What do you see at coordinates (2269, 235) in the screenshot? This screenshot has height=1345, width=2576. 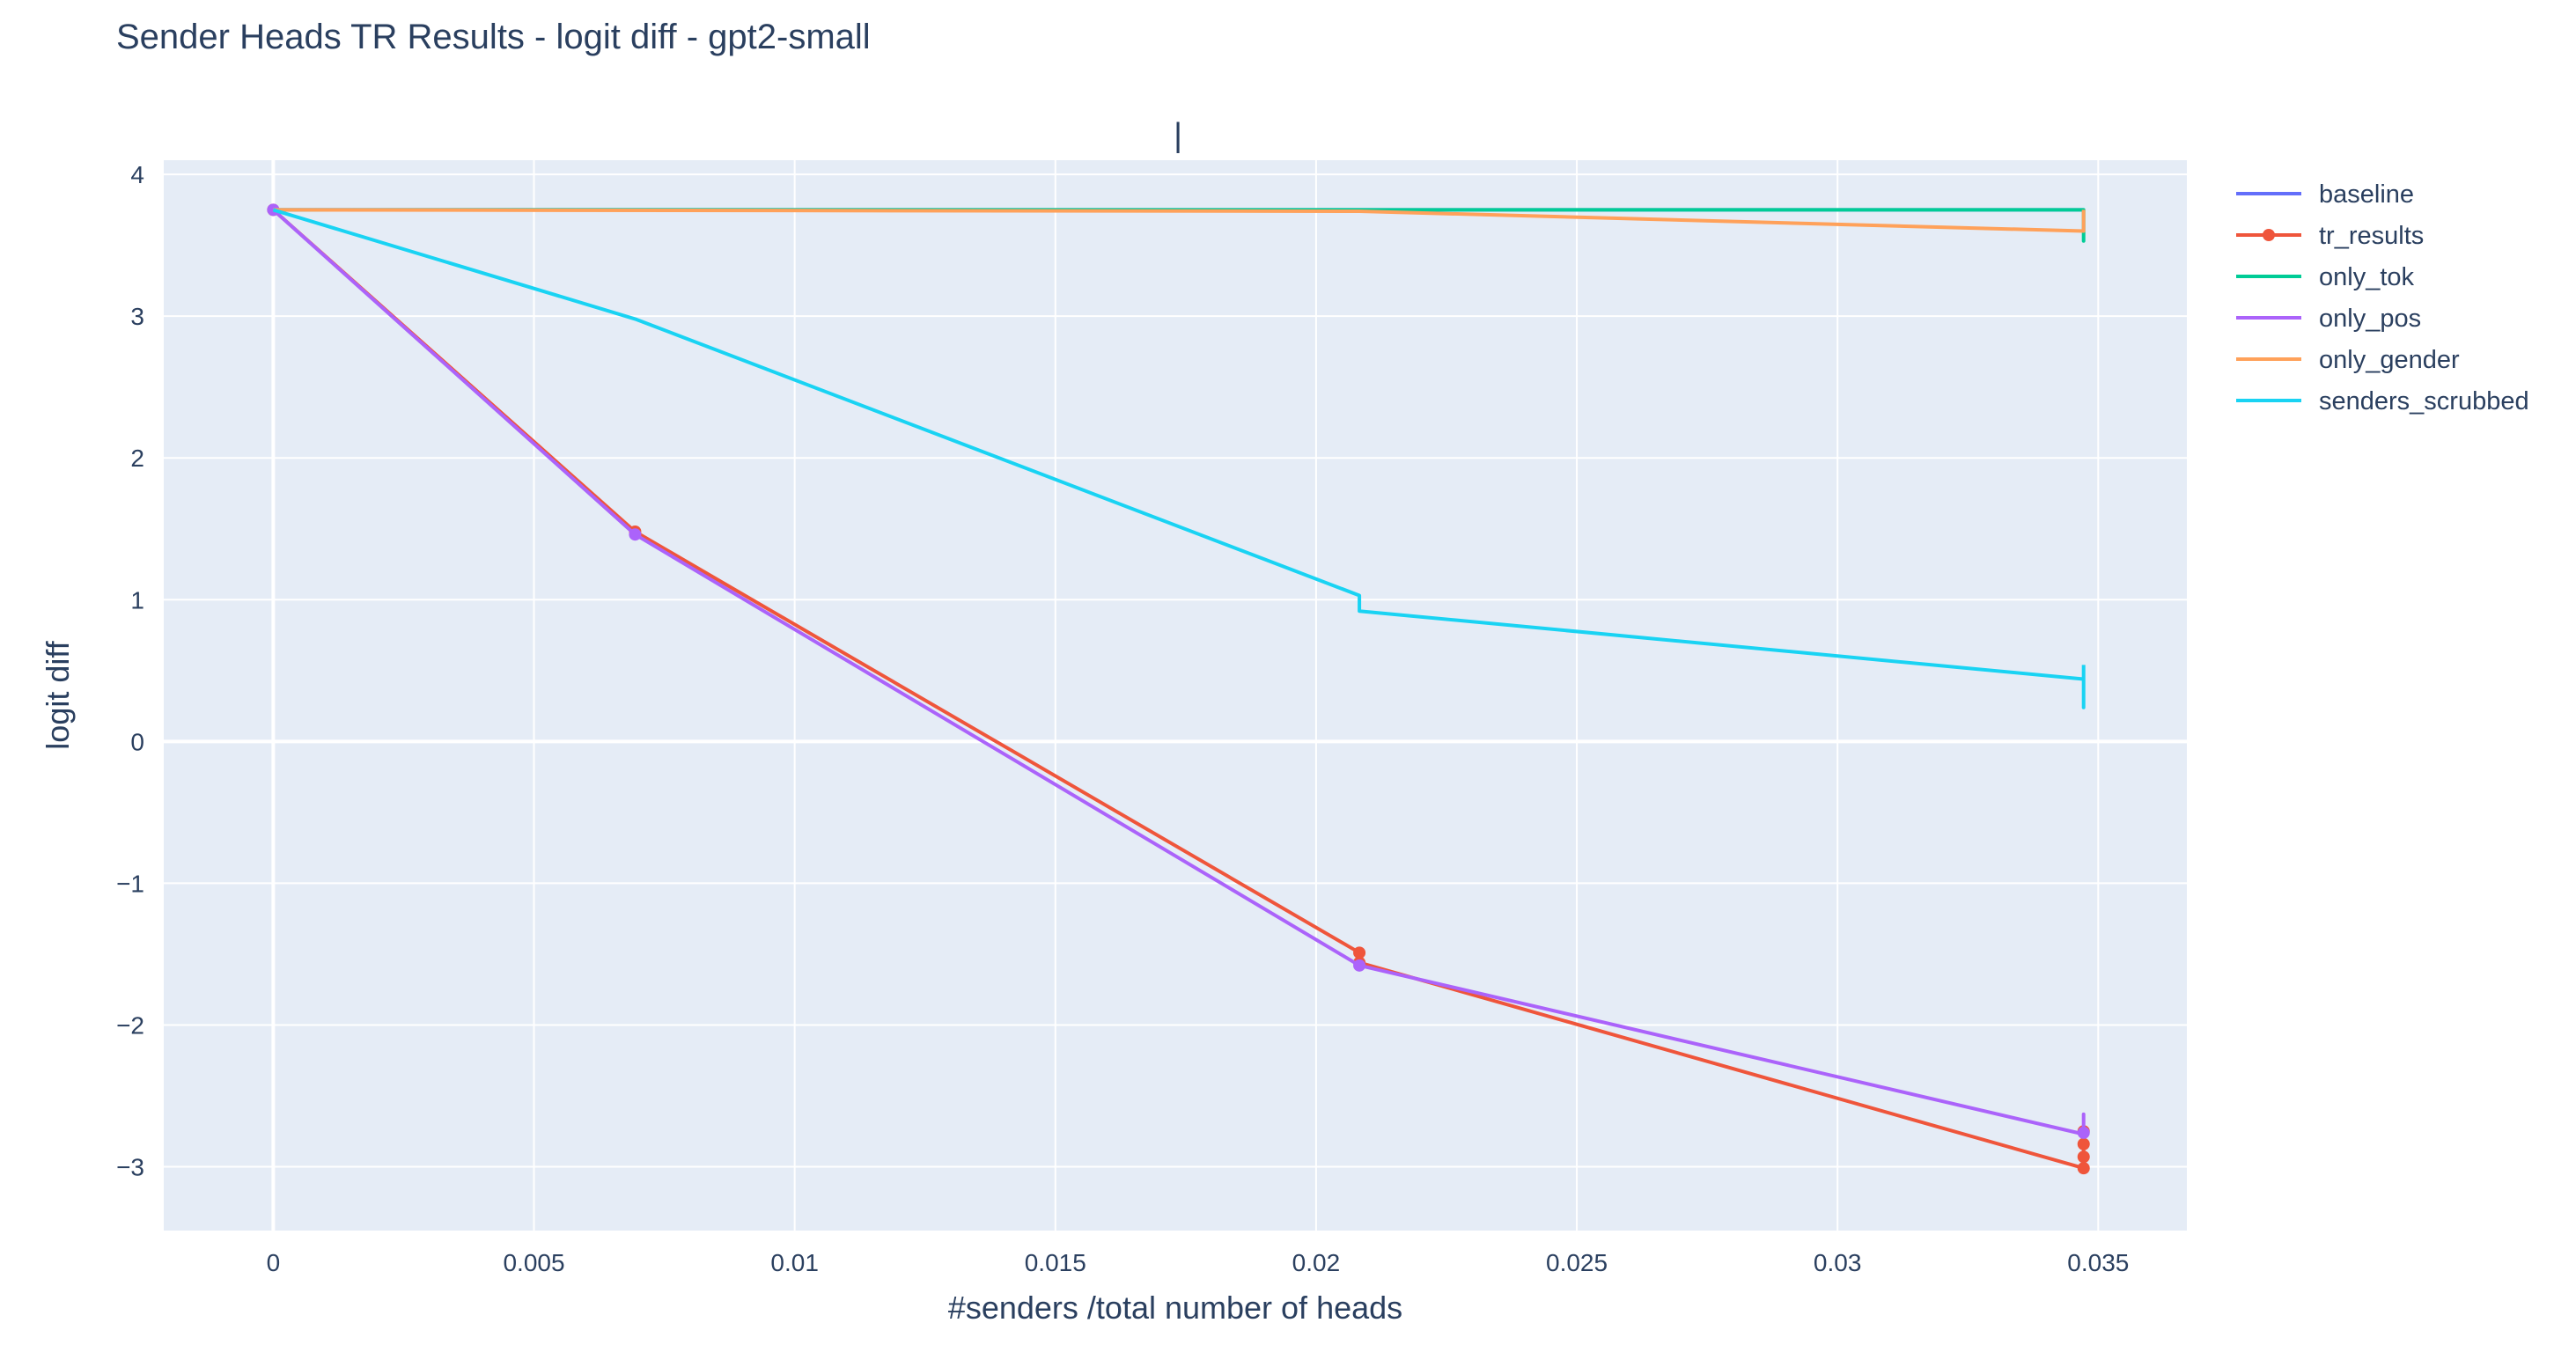 I see `legend-marker` at bounding box center [2269, 235].